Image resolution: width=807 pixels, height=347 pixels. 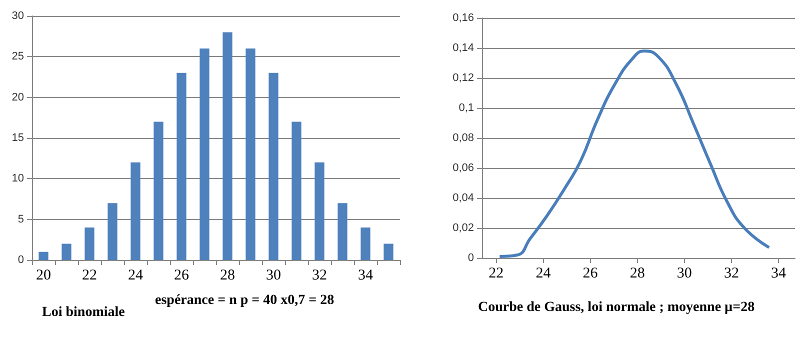 I want to click on y-tick-label: 0,04, so click(x=463, y=198).